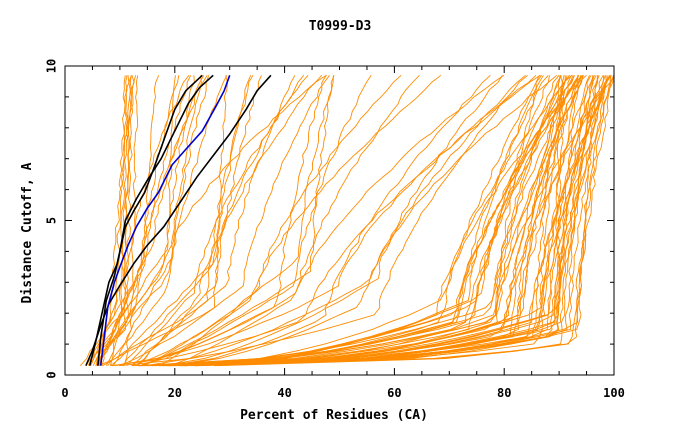 The height and width of the screenshot is (445, 680). I want to click on y-tick-label: 5, so click(52, 220).